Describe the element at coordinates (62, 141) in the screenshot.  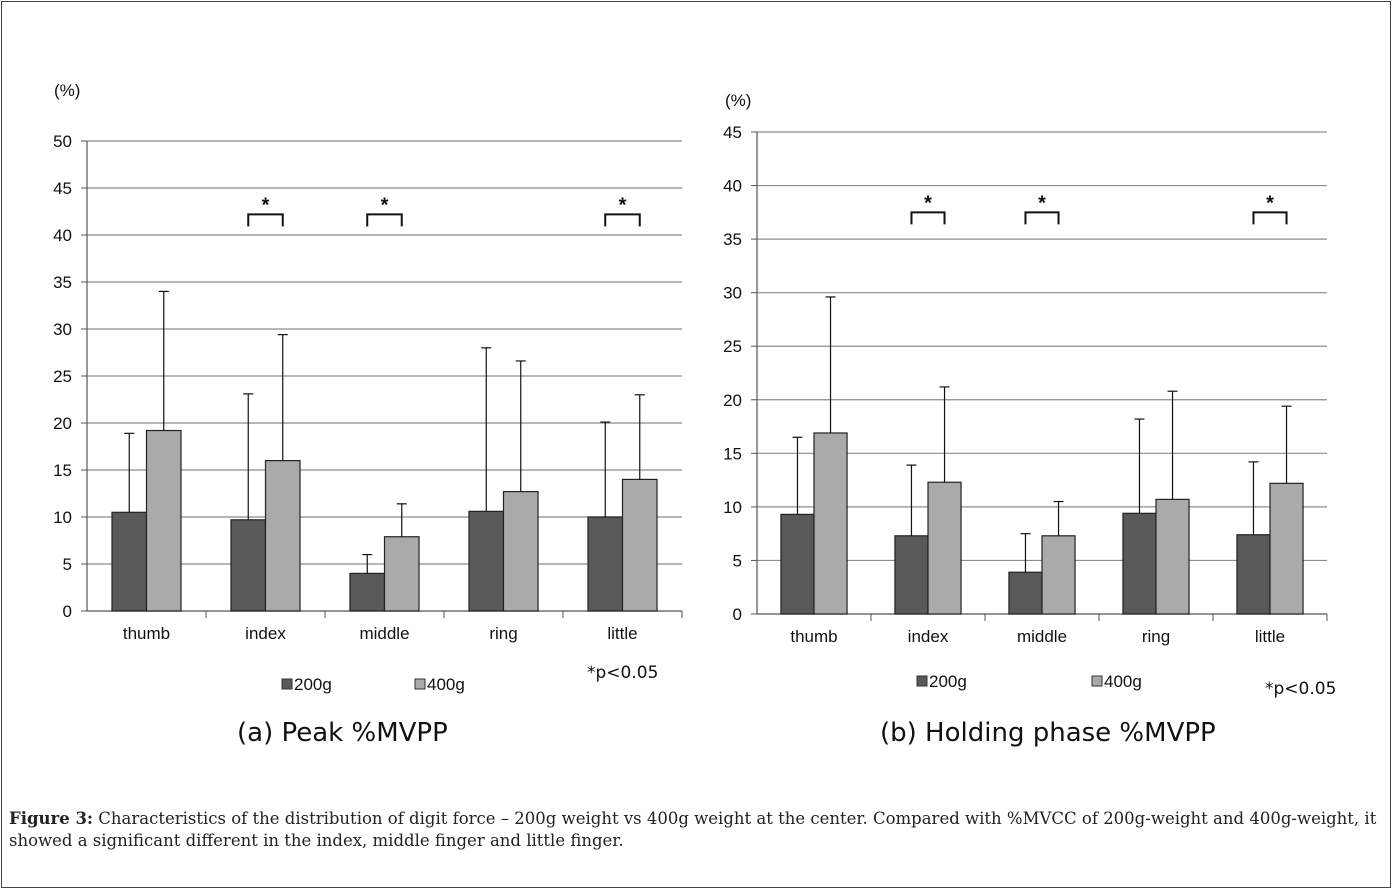
I see `y-tick-label: 50` at that location.